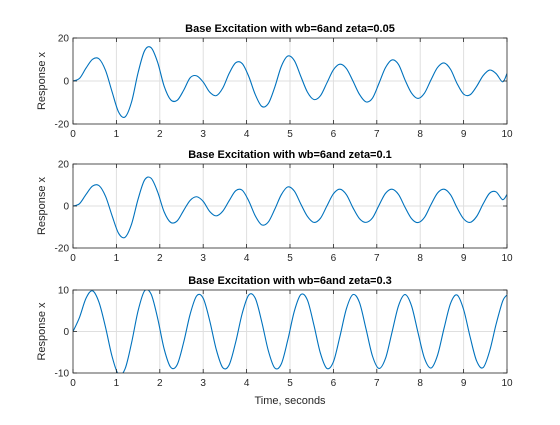  I want to click on y-tick-label: 10, so click(64, 291).